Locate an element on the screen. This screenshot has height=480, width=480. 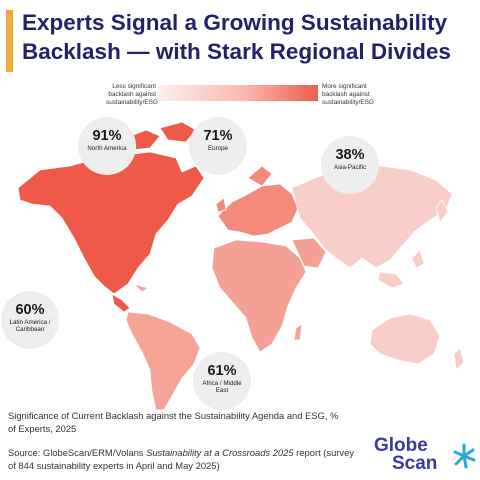
region-africa-middle-east is located at coordinates (269, 295).